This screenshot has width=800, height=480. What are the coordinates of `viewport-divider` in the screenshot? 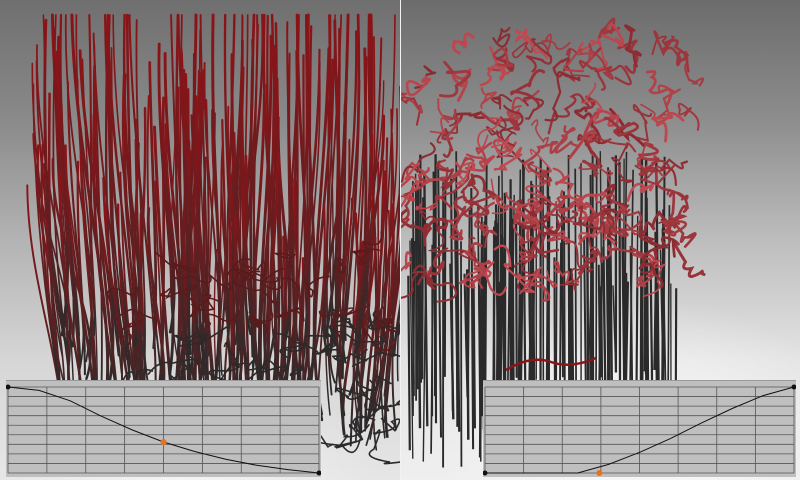 It's located at (400, 240).